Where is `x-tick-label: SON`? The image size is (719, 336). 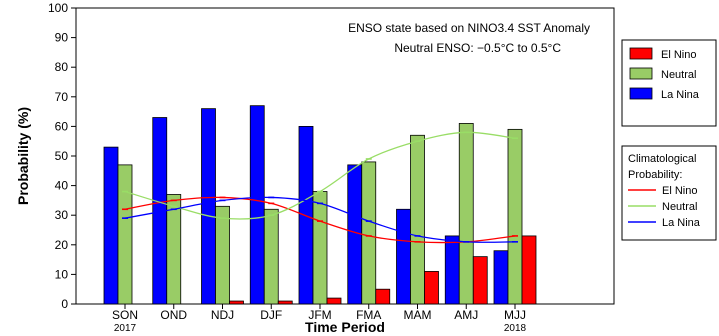 x-tick-label: SON is located at coordinates (125, 315).